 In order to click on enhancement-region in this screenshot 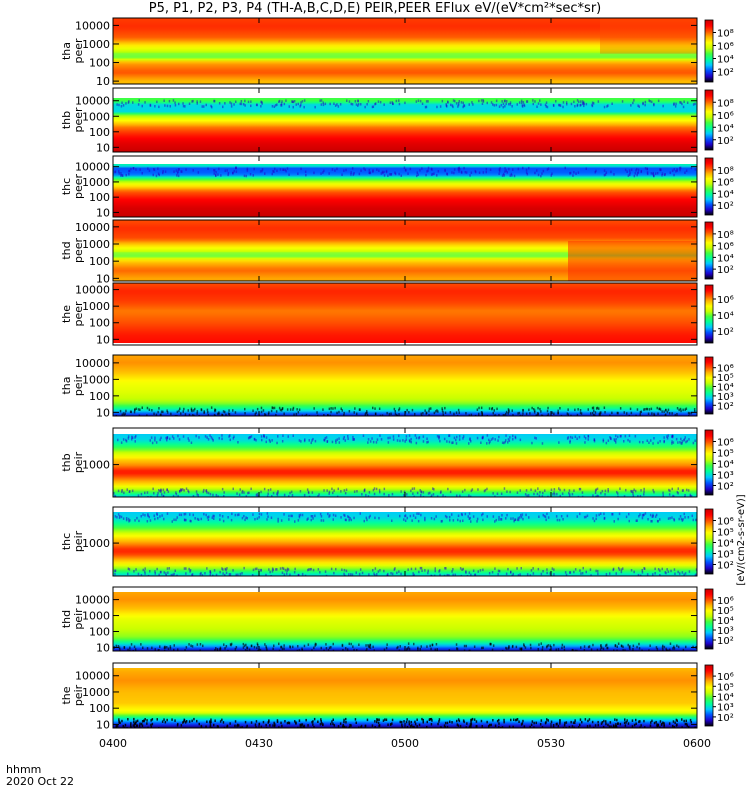, I will do `click(648, 36)`.